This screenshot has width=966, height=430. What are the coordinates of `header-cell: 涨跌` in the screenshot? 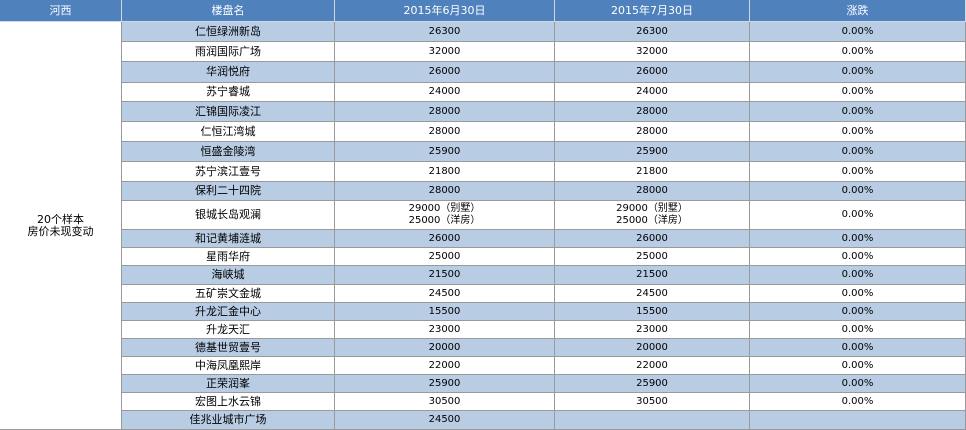 It's located at (858, 11).